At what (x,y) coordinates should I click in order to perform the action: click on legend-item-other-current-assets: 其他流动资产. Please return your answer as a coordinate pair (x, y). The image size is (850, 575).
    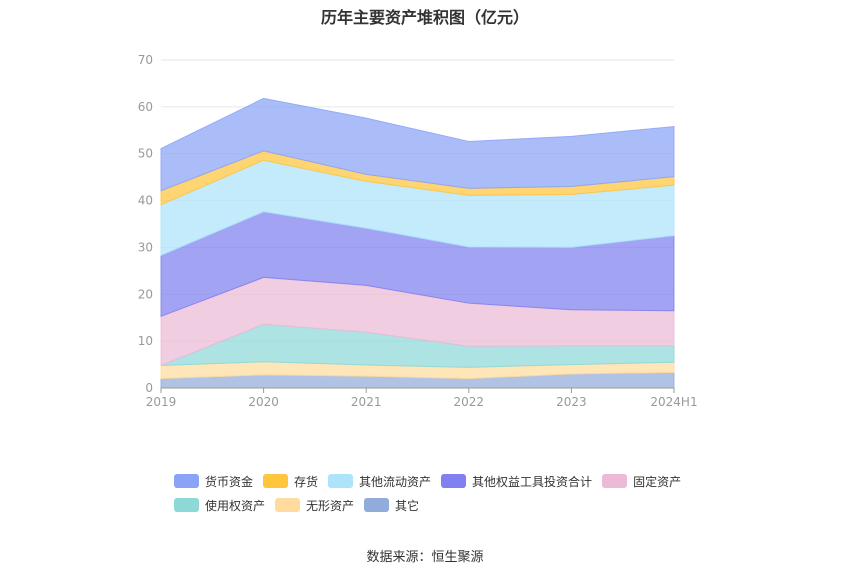
    Looking at the image, I should click on (379, 481).